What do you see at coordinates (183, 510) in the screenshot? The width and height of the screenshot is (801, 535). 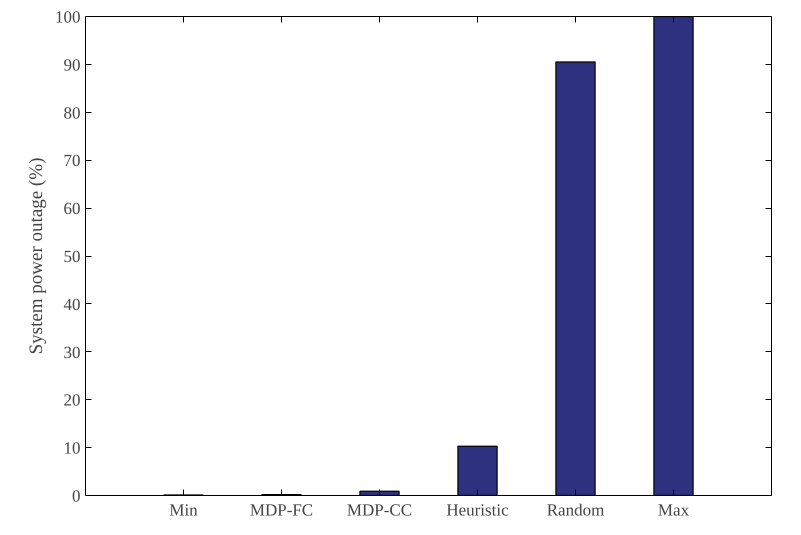 I see `x-tick-label: Min` at bounding box center [183, 510].